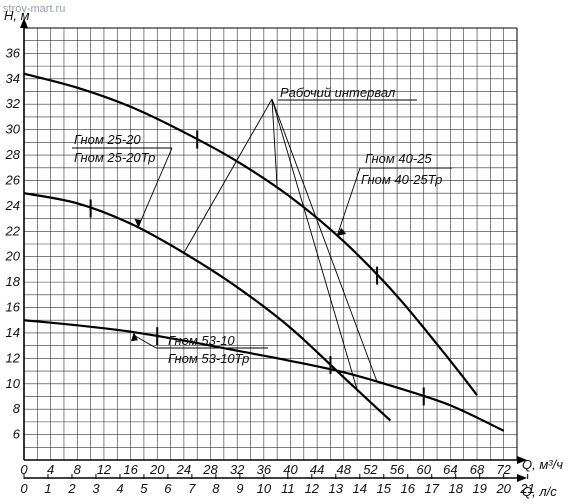  Describe the element at coordinates (13, 357) in the screenshot. I see `y-tick-label: 12` at that location.